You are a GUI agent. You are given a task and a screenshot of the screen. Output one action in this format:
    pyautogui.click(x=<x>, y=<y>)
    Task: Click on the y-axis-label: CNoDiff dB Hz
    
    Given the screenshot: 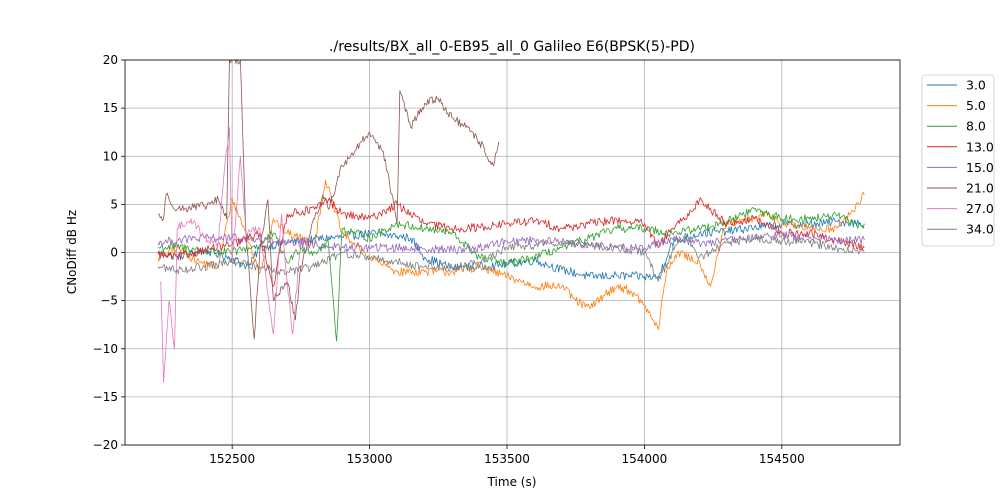 What is the action you would take?
    pyautogui.click(x=72, y=252)
    